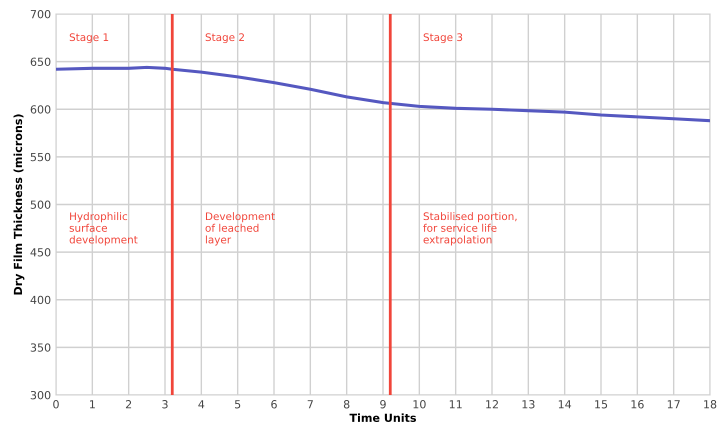 The image size is (723, 433). Describe the element at coordinates (40, 109) in the screenshot. I see `y-tick-label: 600` at that location.